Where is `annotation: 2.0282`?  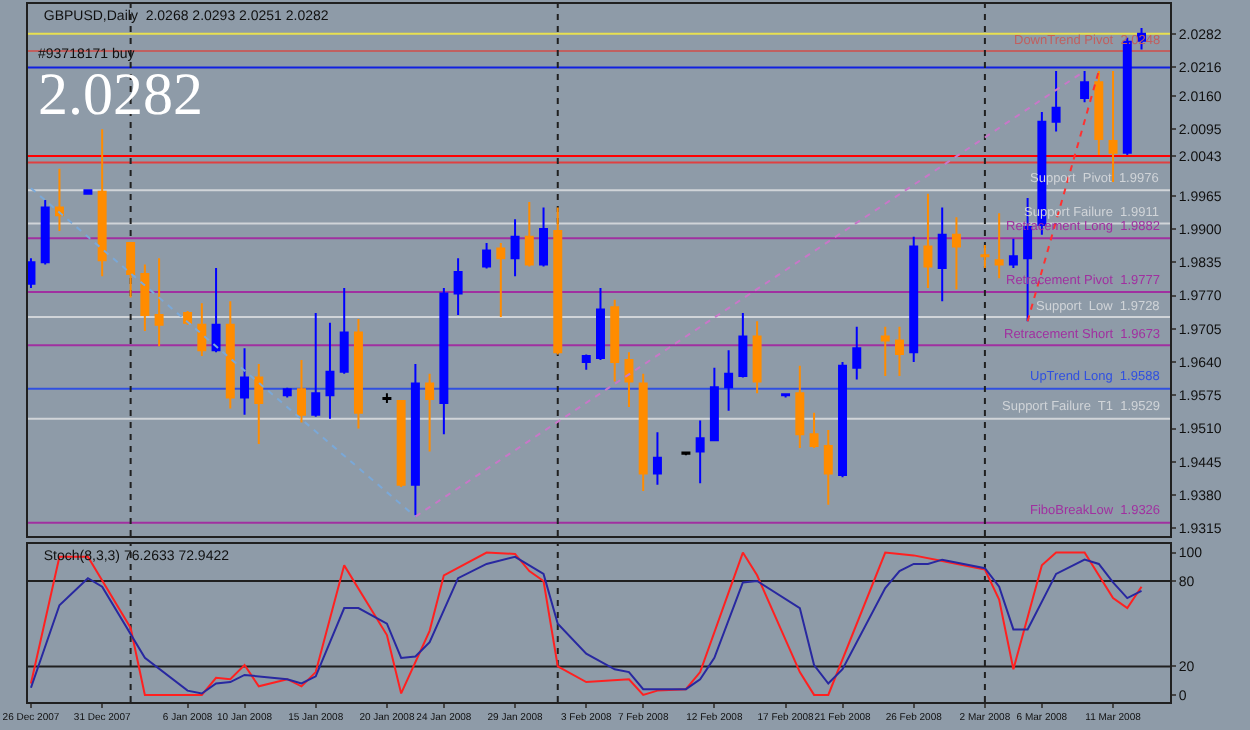
annotation: 2.0282 is located at coordinates (120, 95).